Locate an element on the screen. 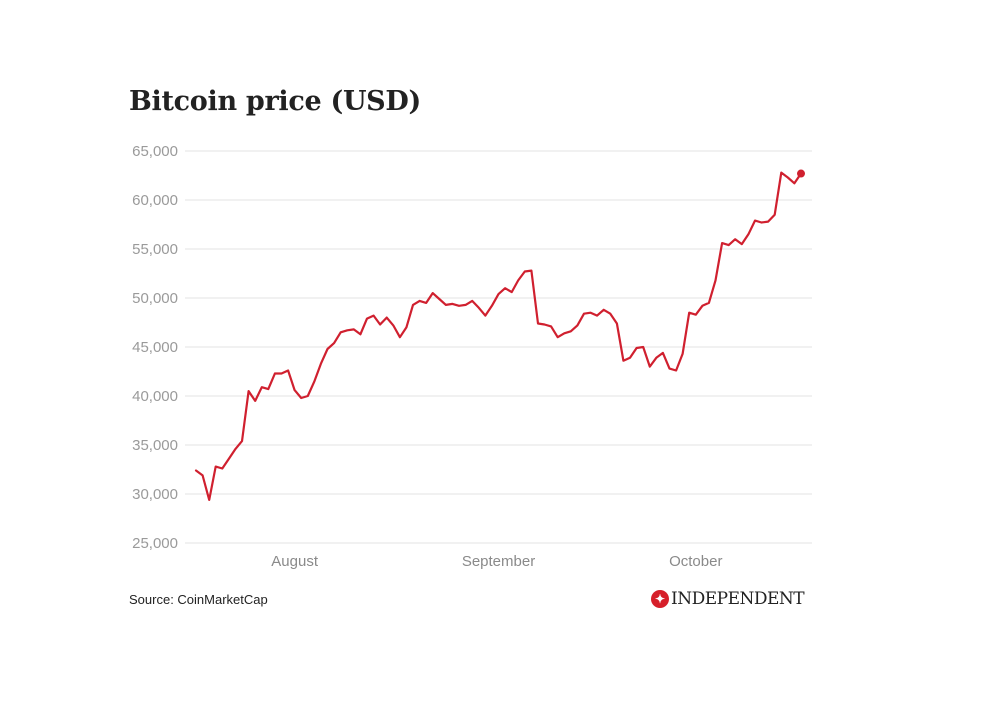  y-tick-label: 55,000 is located at coordinates (155, 249).